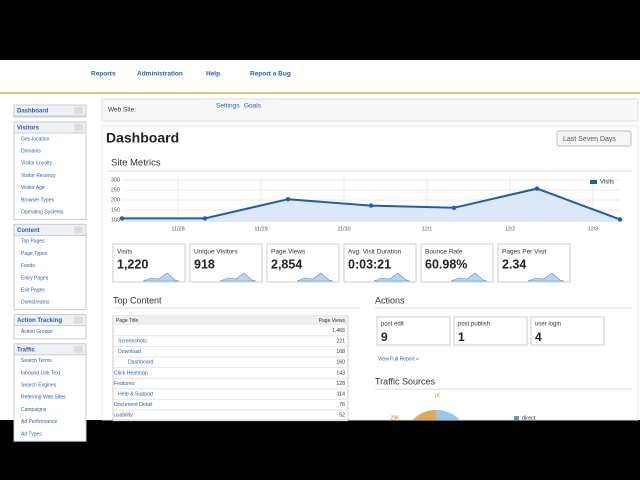  Describe the element at coordinates (50, 267) in the screenshot. I see `sidebar-section` at that location.